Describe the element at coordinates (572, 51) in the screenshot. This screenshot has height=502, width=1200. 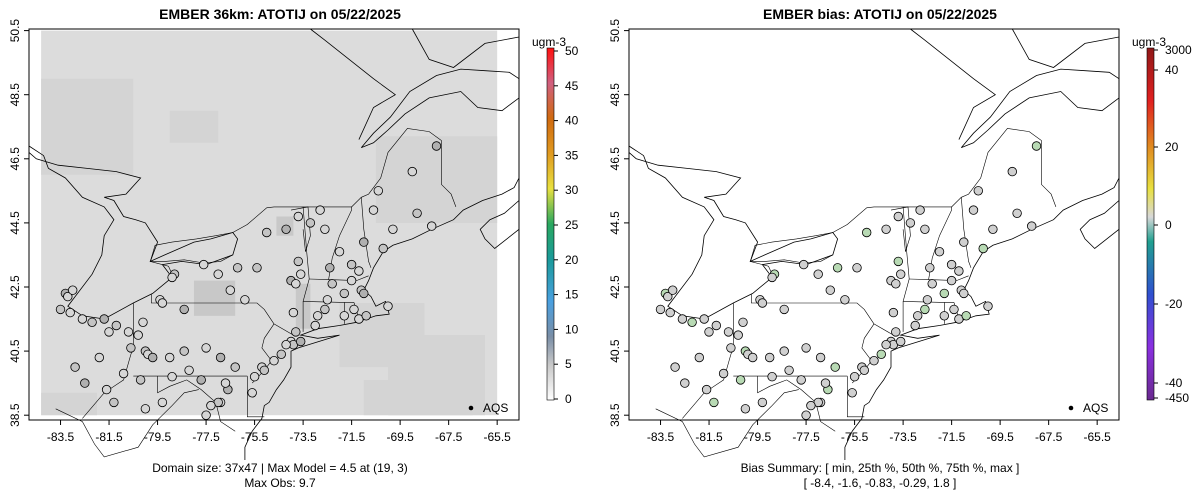
I see `colorbar-tick-label: 50` at that location.